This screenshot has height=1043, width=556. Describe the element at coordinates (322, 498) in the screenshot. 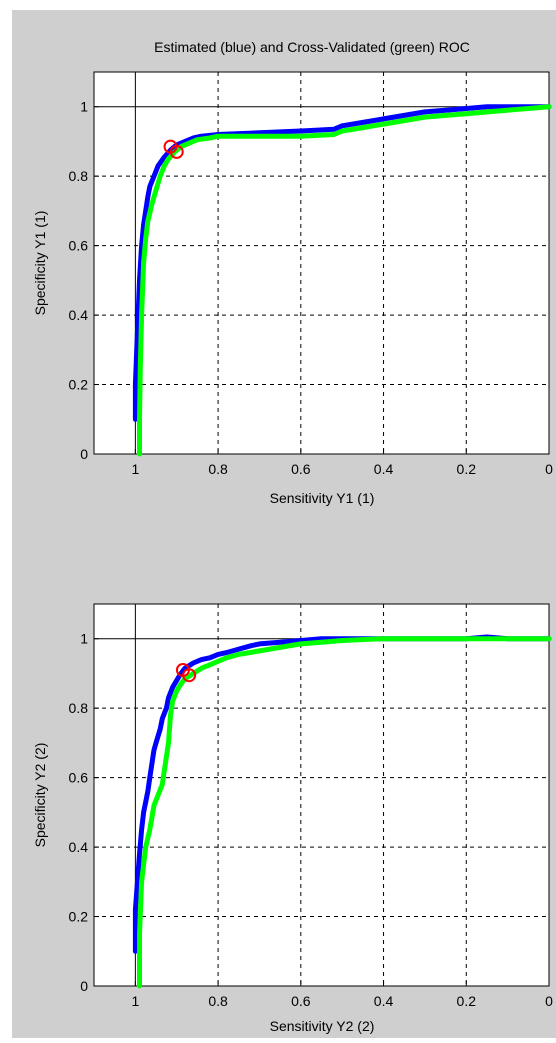

I see `x-axis-label: Sensitivity Y1 (1)` at that location.